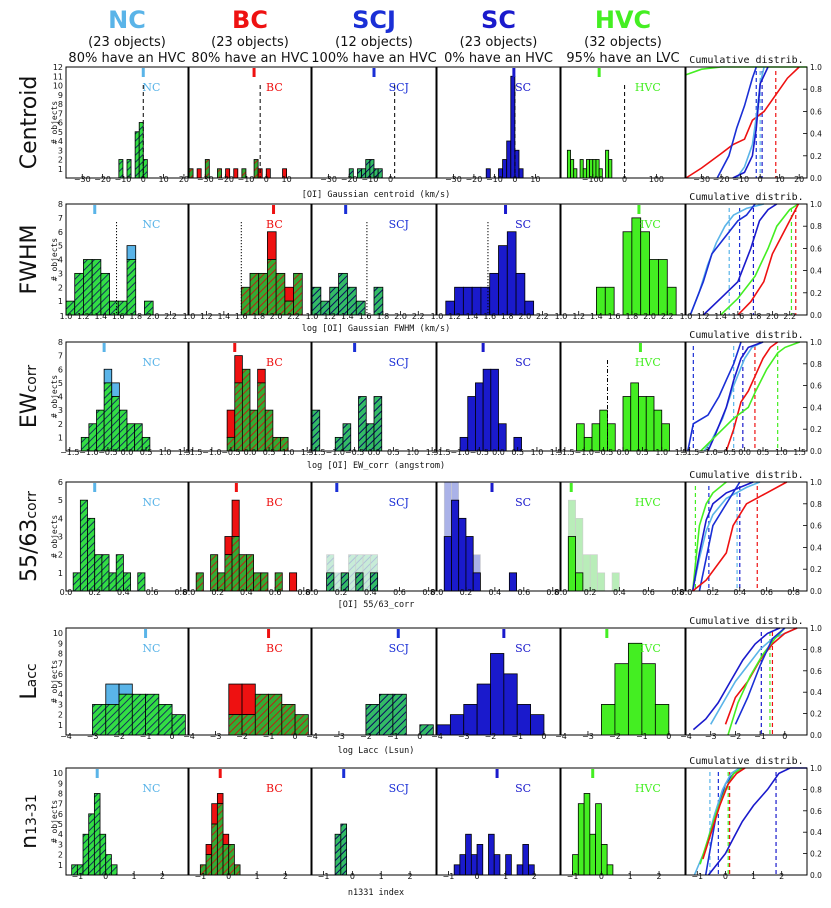 The image size is (831, 908). What do you see at coordinates (622, 58) in the screenshot?
I see `column-note: 95% have an LVC` at bounding box center [622, 58].